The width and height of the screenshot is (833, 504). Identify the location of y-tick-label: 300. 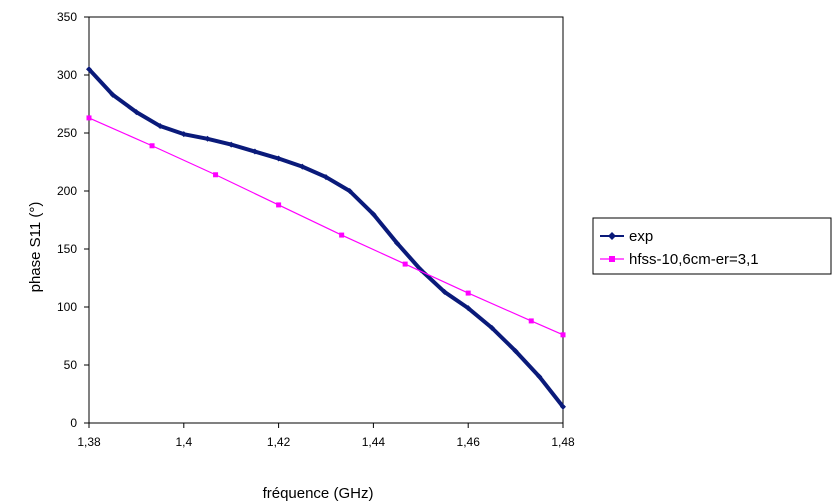
(67, 75).